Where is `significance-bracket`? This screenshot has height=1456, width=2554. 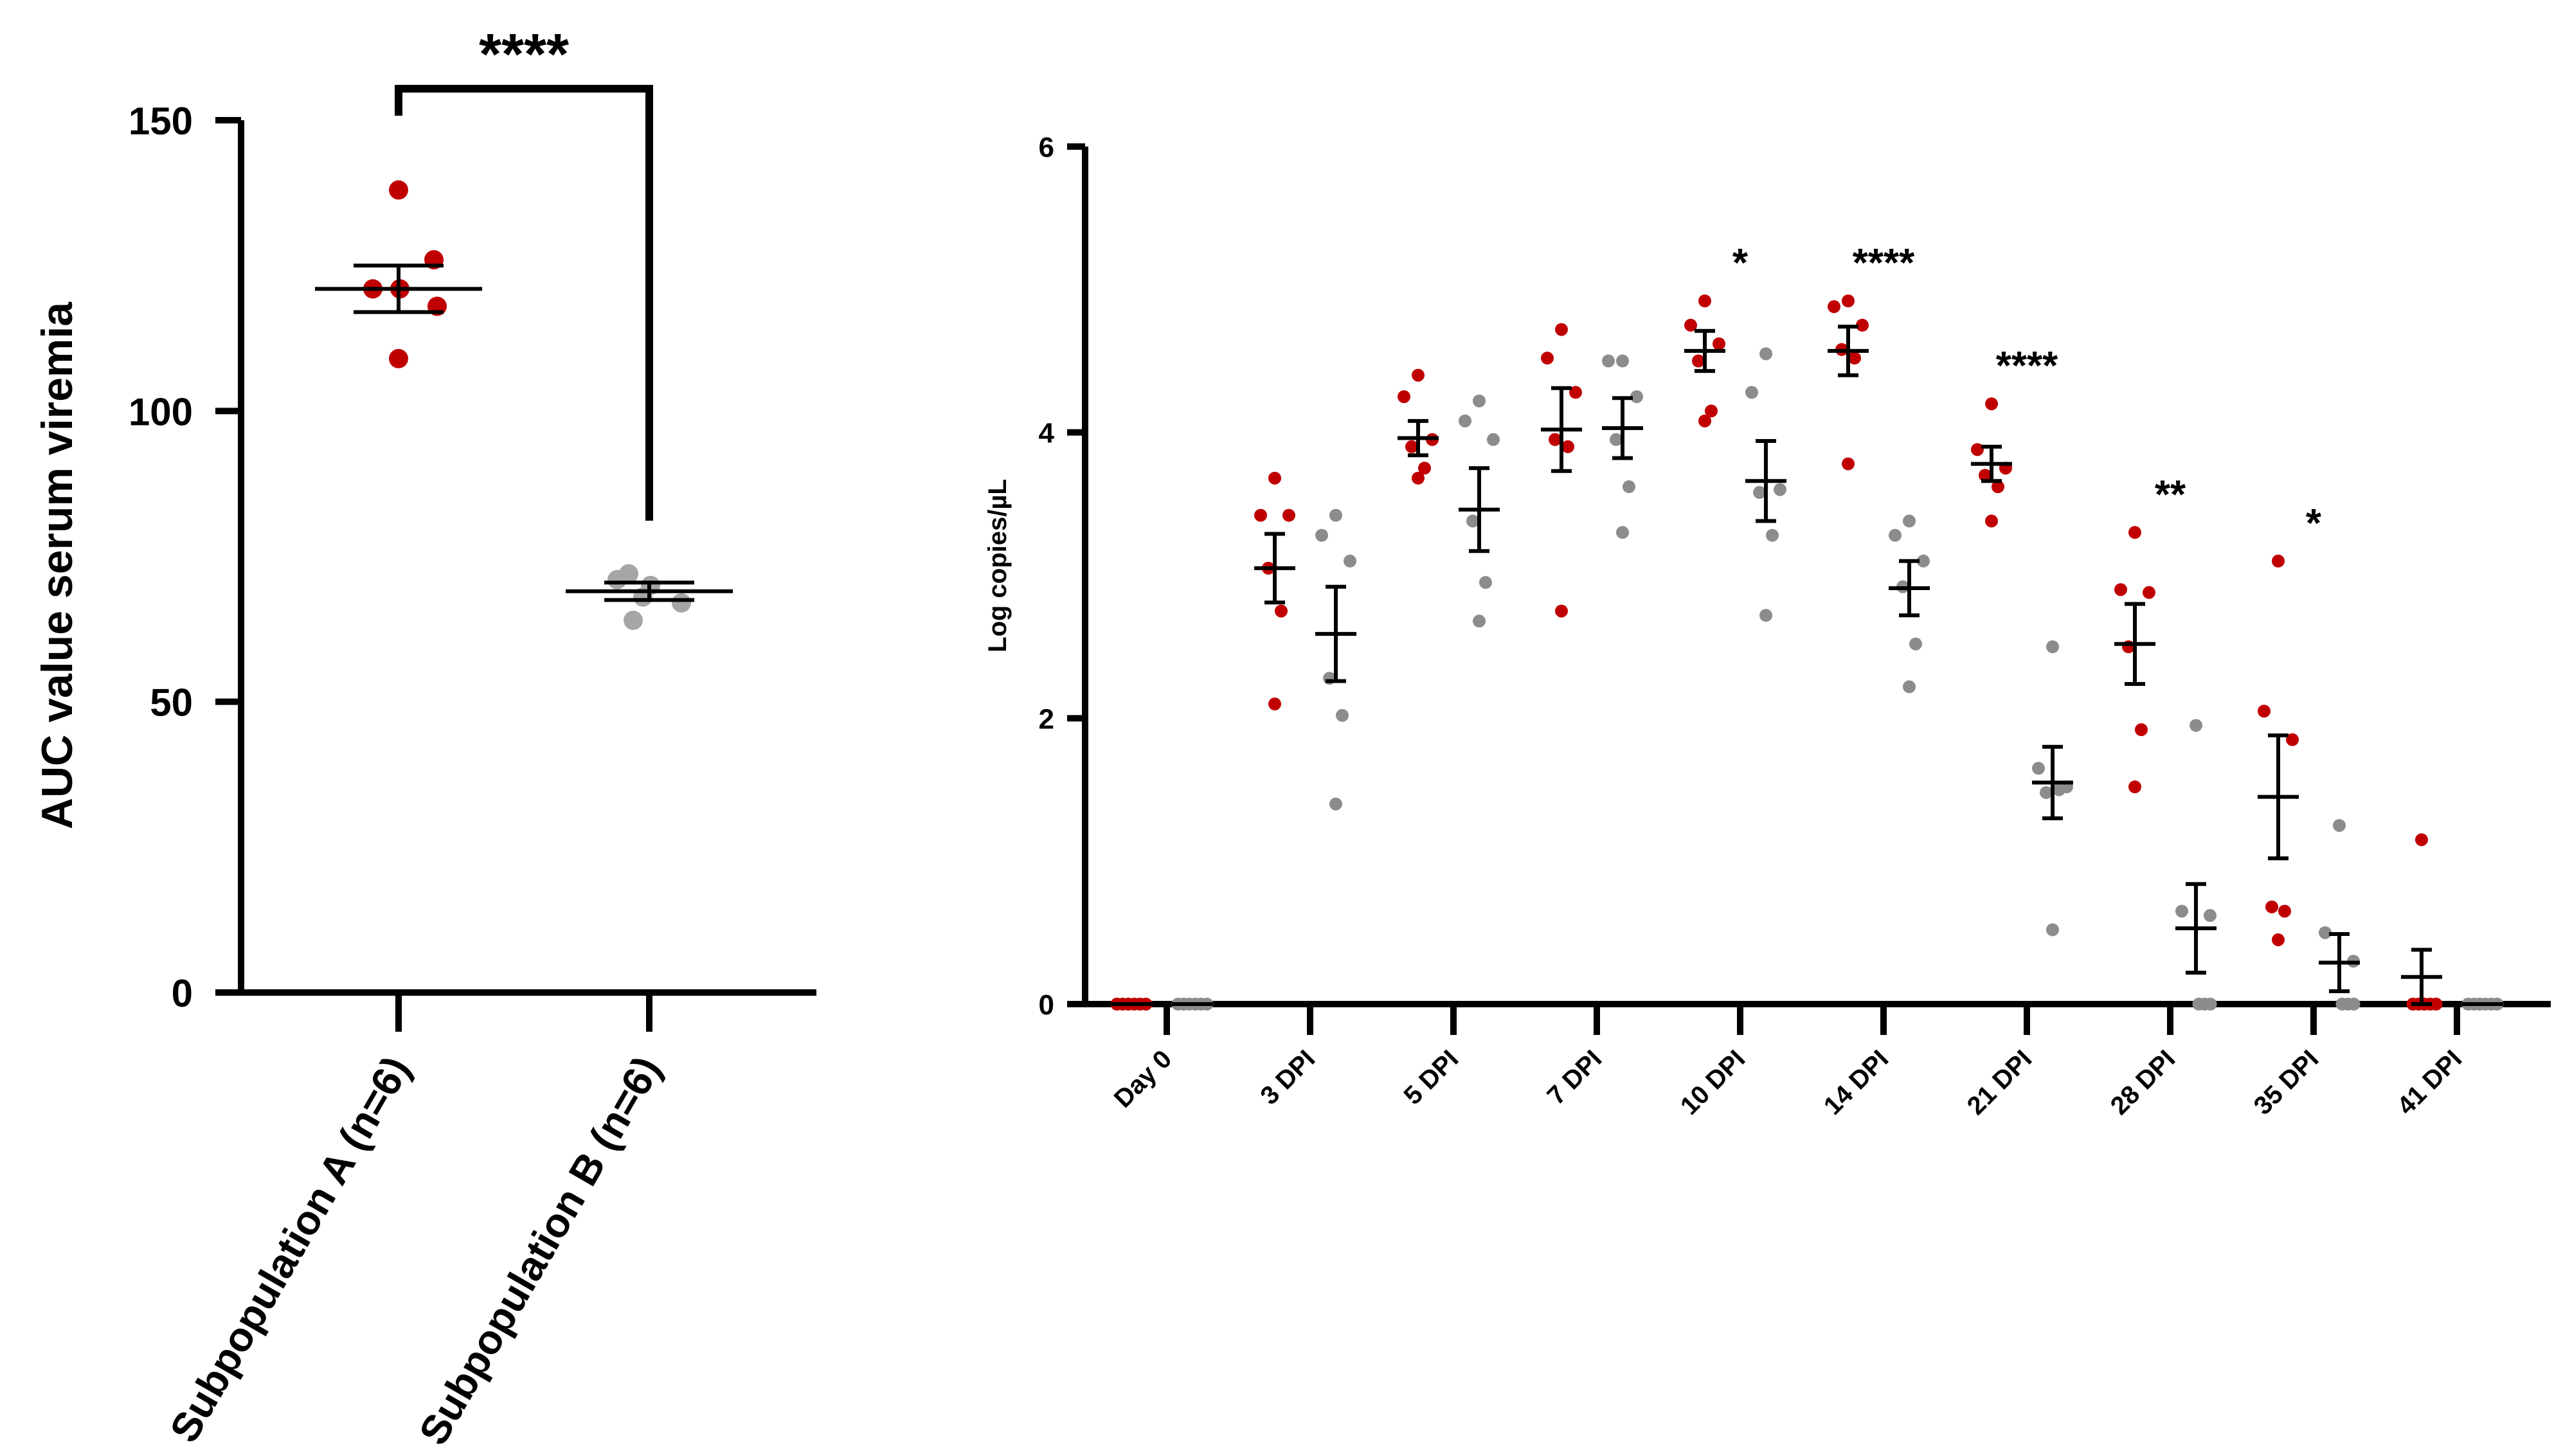
significance-bracket is located at coordinates (524, 303).